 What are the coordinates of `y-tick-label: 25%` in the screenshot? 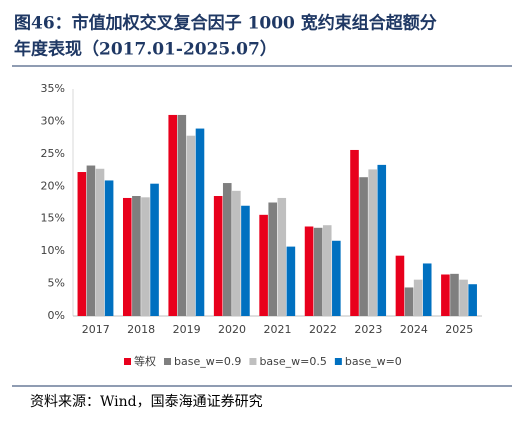 It's located at (53, 153).